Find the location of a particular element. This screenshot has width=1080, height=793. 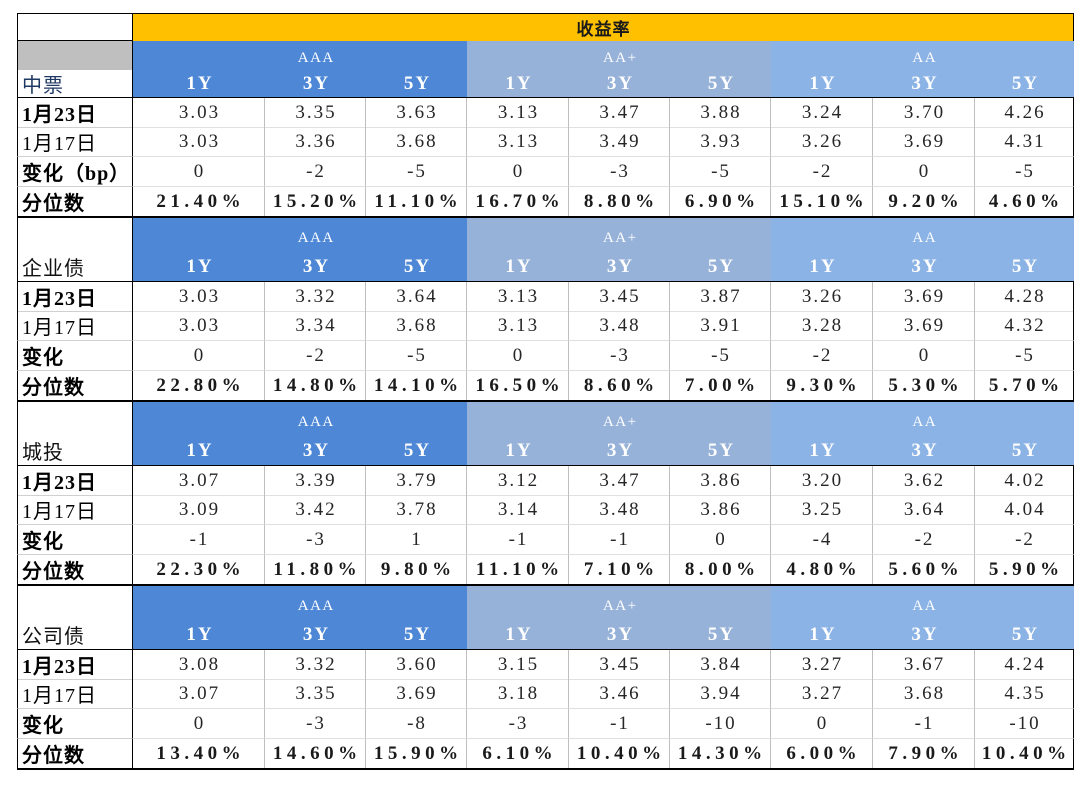

section-3-jan17-aa-5y-cell: 4.04 is located at coordinates (1024, 510).